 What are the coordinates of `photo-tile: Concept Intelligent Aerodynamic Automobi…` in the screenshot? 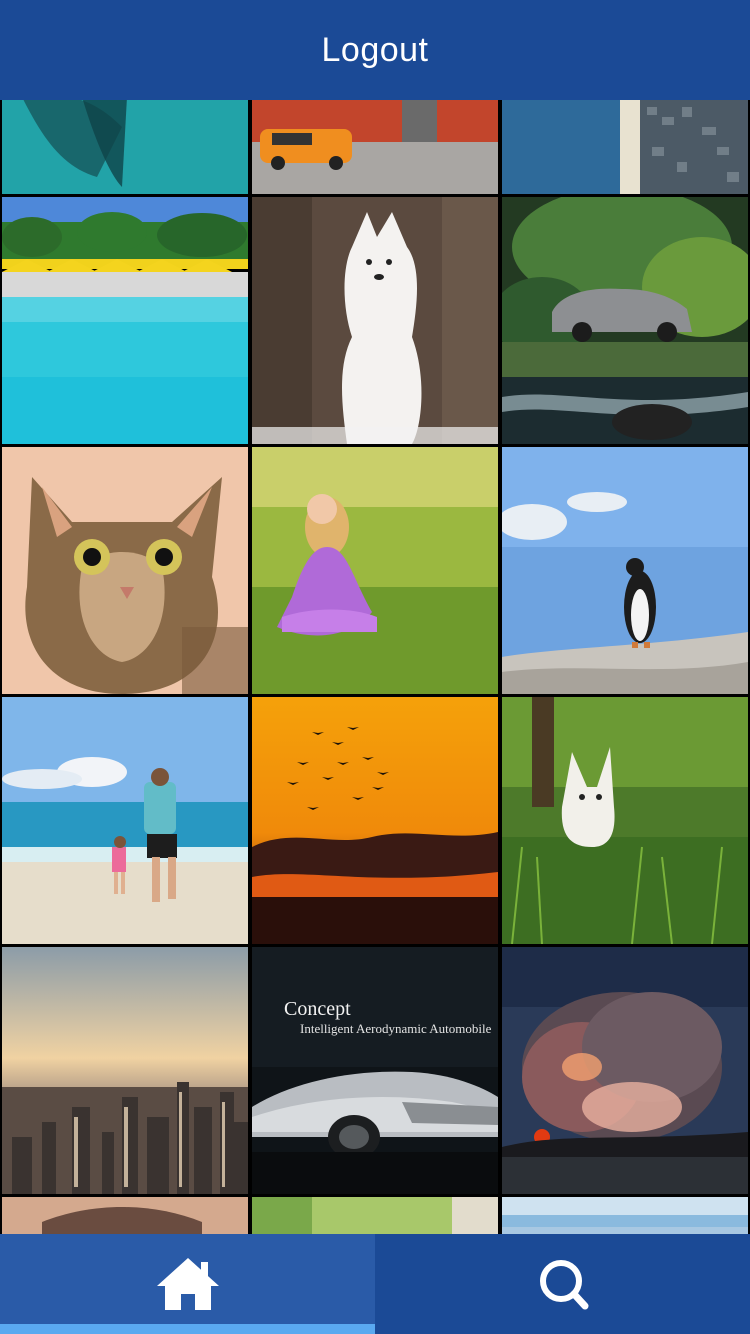 It's located at (375, 1070).